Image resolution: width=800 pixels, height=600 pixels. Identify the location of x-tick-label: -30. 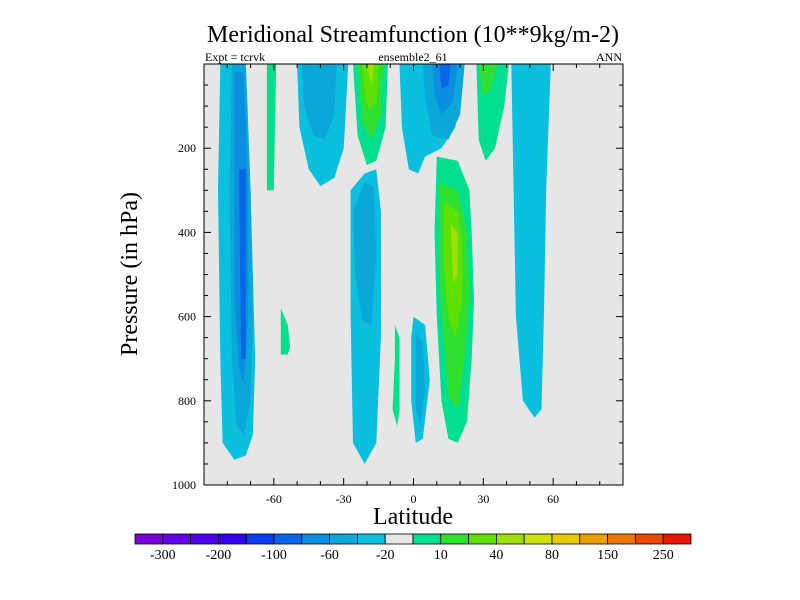
(344, 499).